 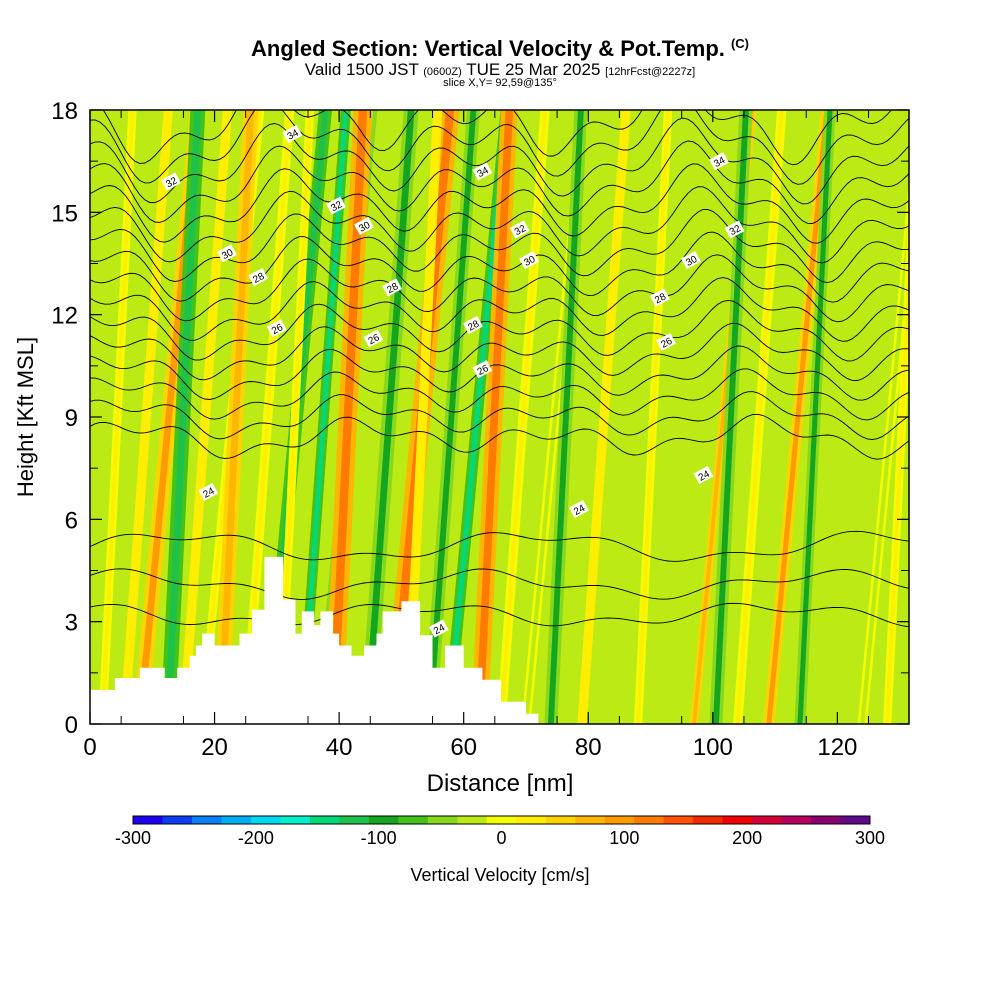 I want to click on x-tick-label: 80, so click(x=588, y=747).